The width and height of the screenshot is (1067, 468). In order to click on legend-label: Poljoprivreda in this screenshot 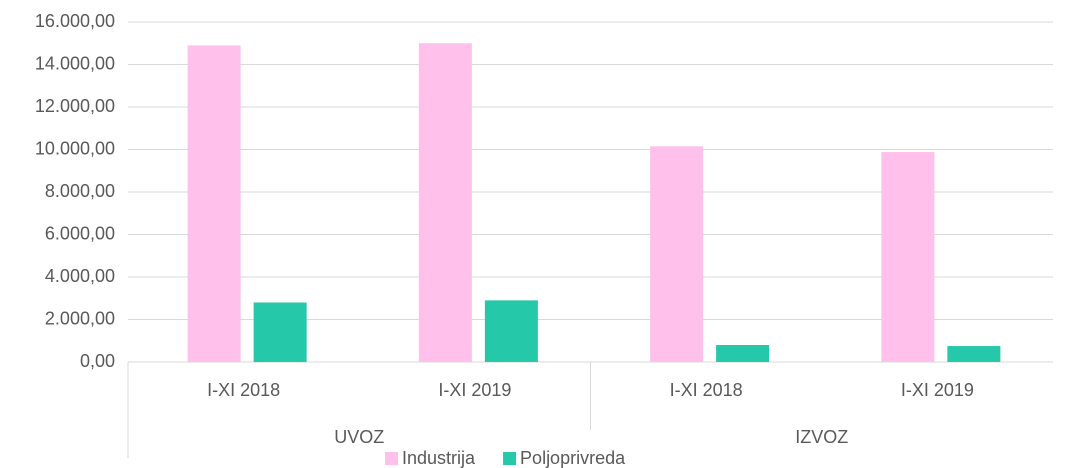, I will do `click(573, 458)`.